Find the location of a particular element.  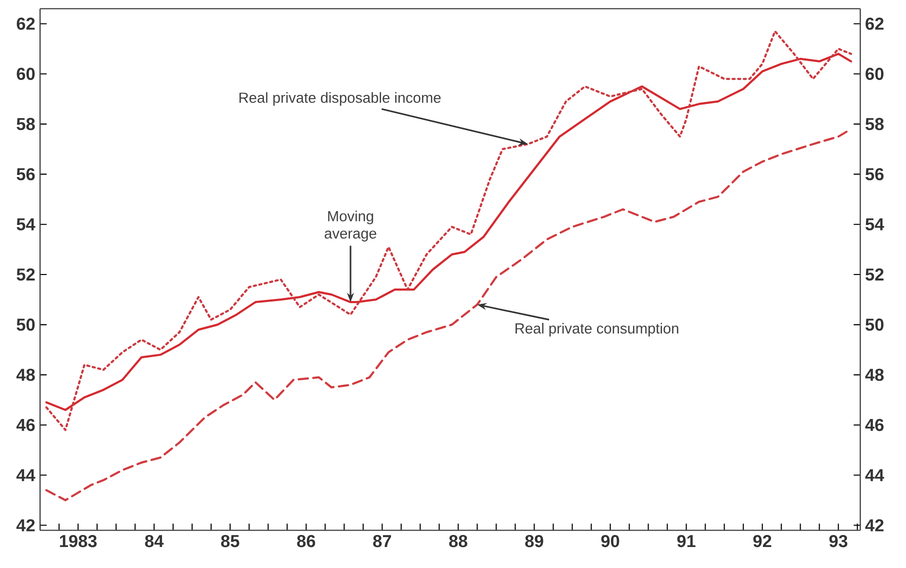

y2-tick-label: 60 is located at coordinates (875, 74).